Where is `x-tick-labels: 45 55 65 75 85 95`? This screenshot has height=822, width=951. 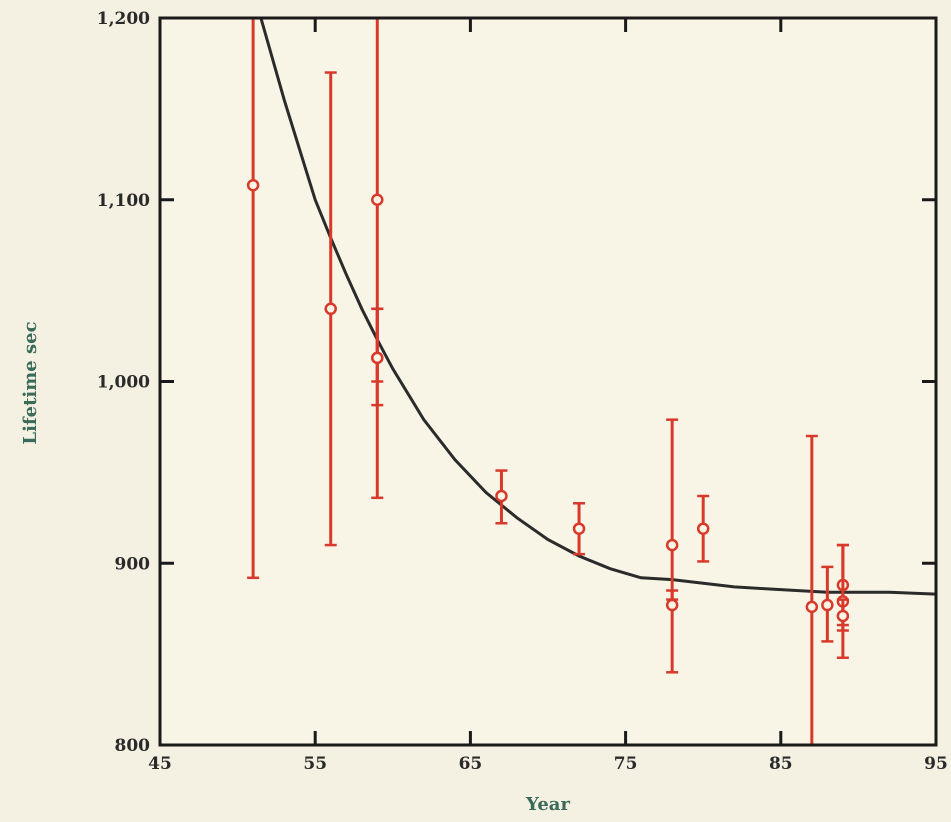
x-tick-labels: 45 55 65 75 85 95 is located at coordinates (548, 764).